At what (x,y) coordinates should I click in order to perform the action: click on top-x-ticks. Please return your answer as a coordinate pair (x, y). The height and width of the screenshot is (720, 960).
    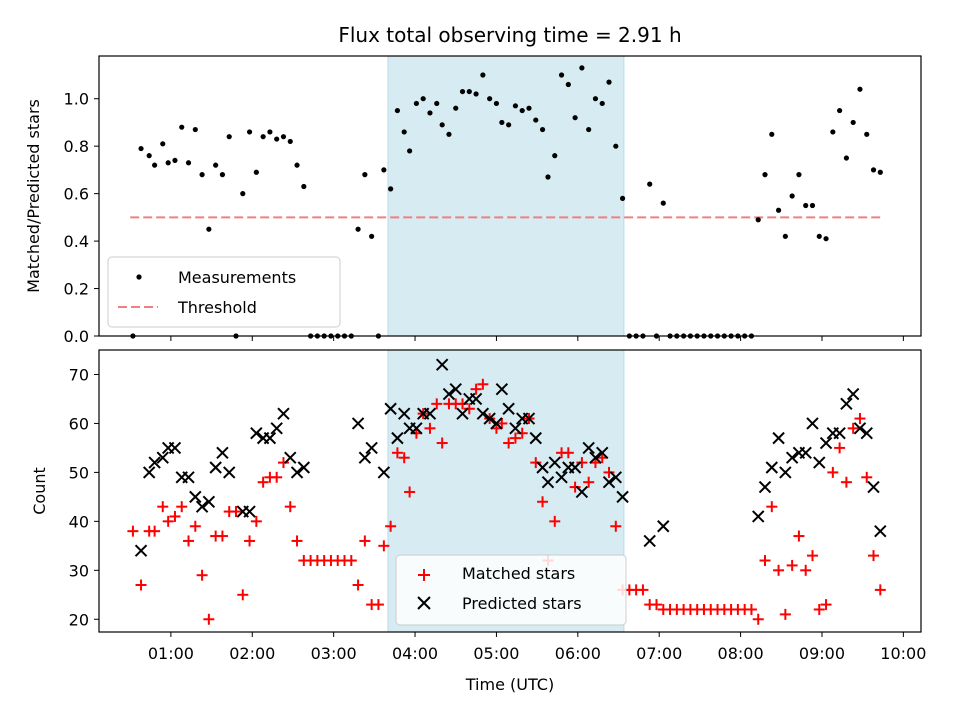
    Looking at the image, I should click on (537, 338).